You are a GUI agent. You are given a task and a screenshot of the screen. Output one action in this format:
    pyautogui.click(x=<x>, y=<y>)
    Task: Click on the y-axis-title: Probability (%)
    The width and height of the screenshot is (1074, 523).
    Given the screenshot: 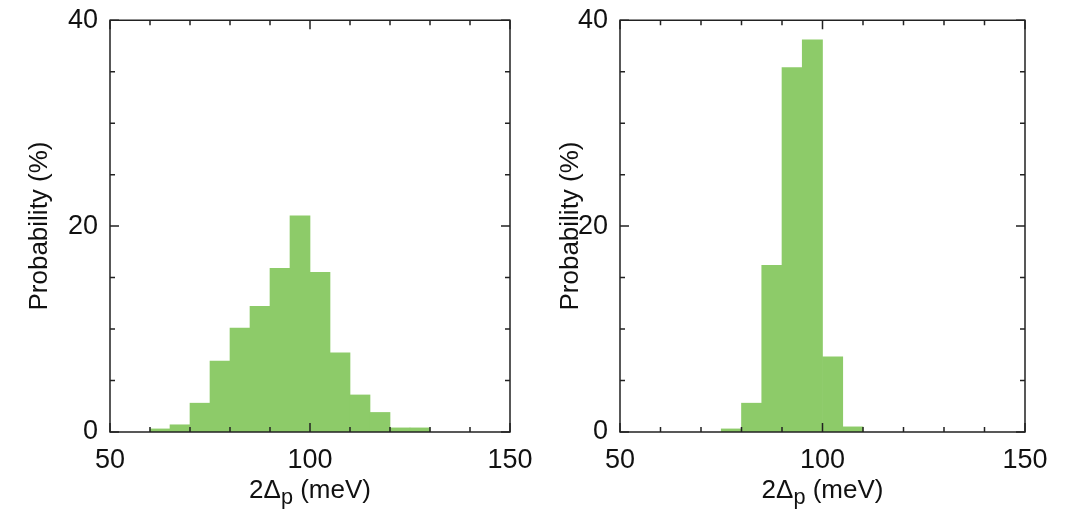 What is the action you would take?
    pyautogui.click(x=38, y=226)
    